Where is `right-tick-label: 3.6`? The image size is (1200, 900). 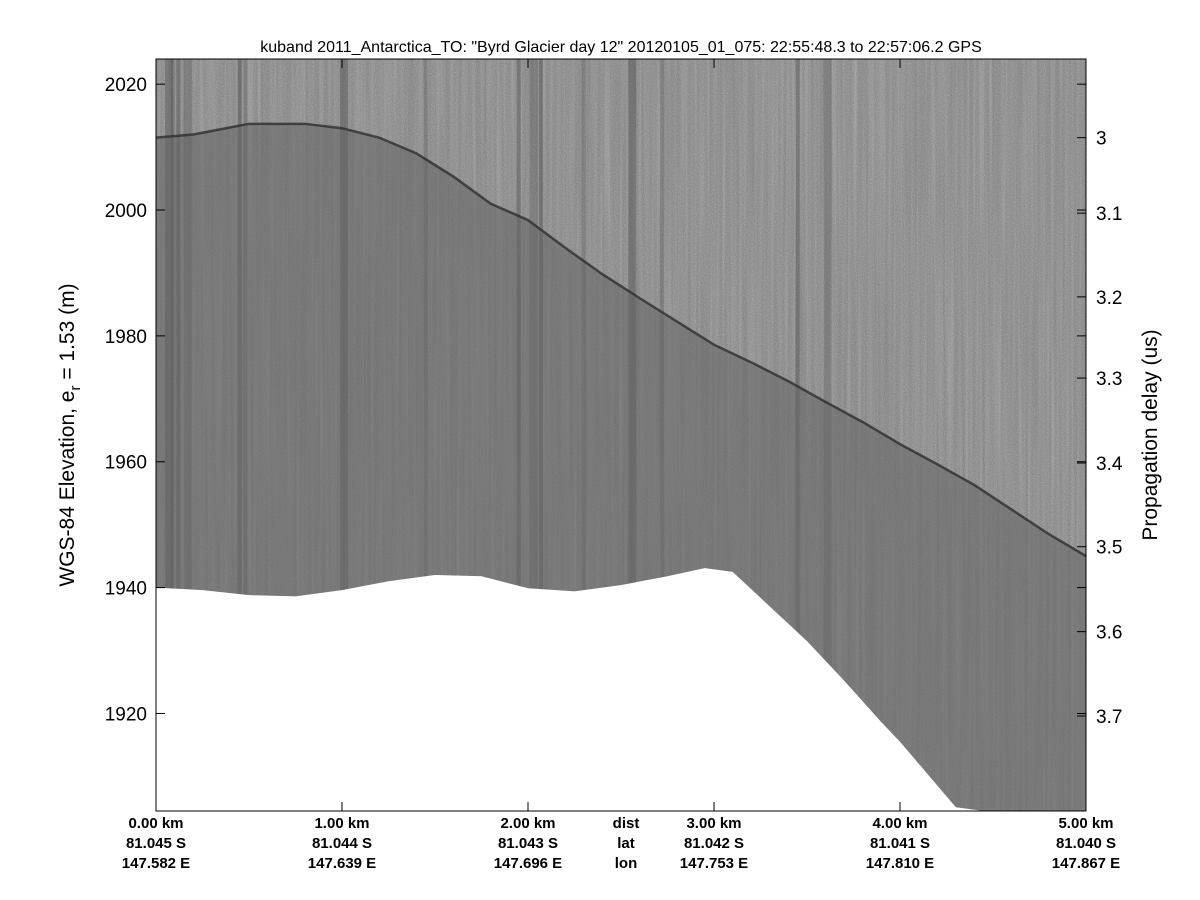
right-tick-label: 3.6 is located at coordinates (1109, 633).